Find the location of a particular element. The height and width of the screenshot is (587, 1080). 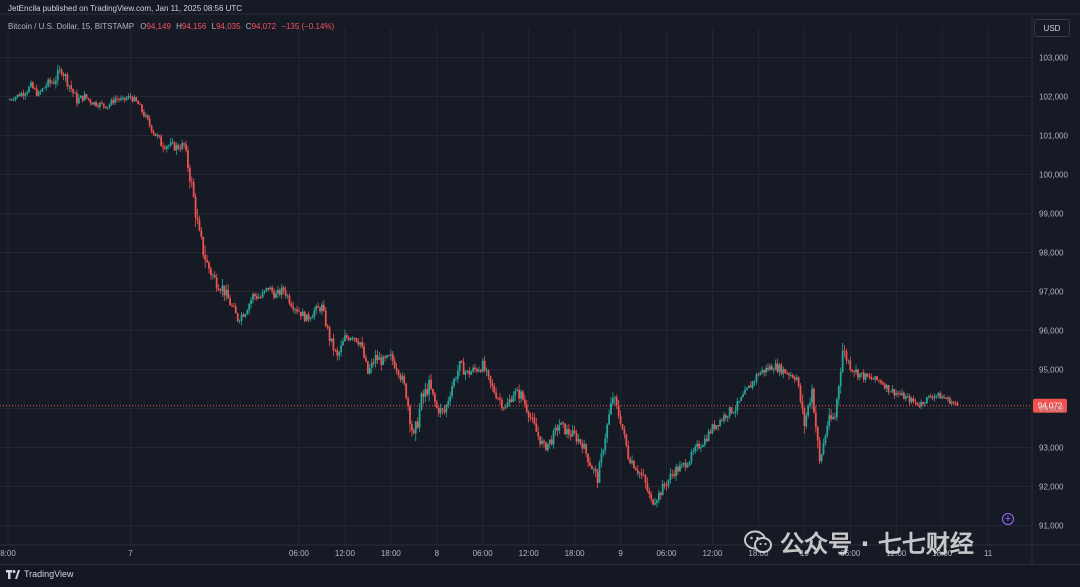

x-tick-label: 06:00 is located at coordinates (483, 553).